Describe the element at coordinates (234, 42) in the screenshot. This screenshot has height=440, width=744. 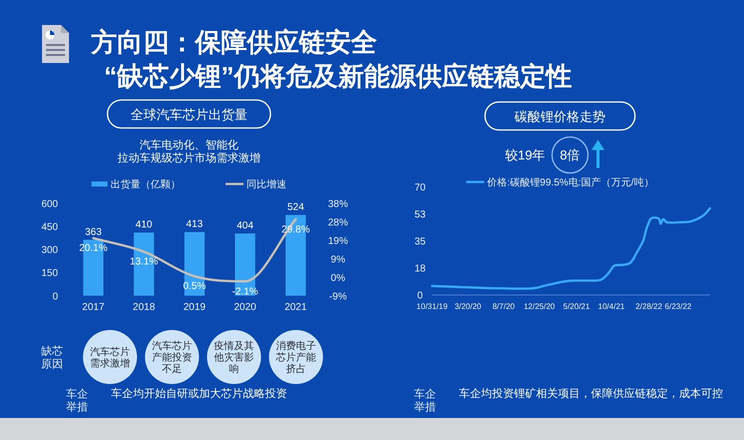
I see `text: 方向四：保障供应链安全` at that location.